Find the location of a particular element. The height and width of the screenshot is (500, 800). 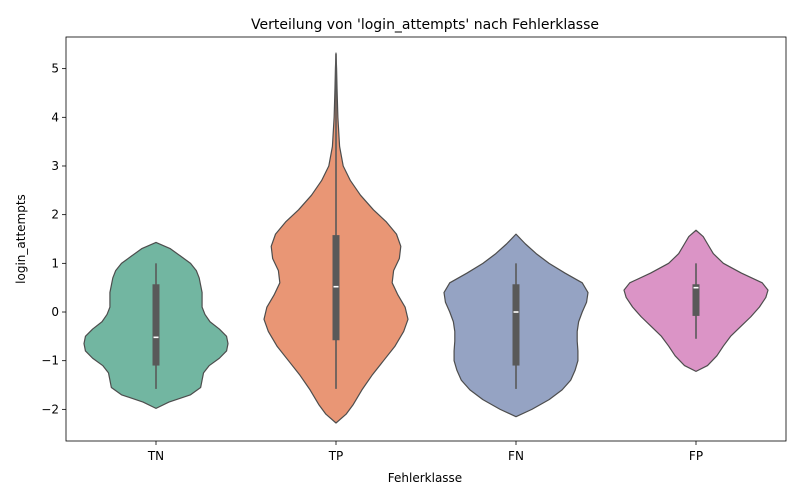

iqr-box-fp is located at coordinates (696, 300).